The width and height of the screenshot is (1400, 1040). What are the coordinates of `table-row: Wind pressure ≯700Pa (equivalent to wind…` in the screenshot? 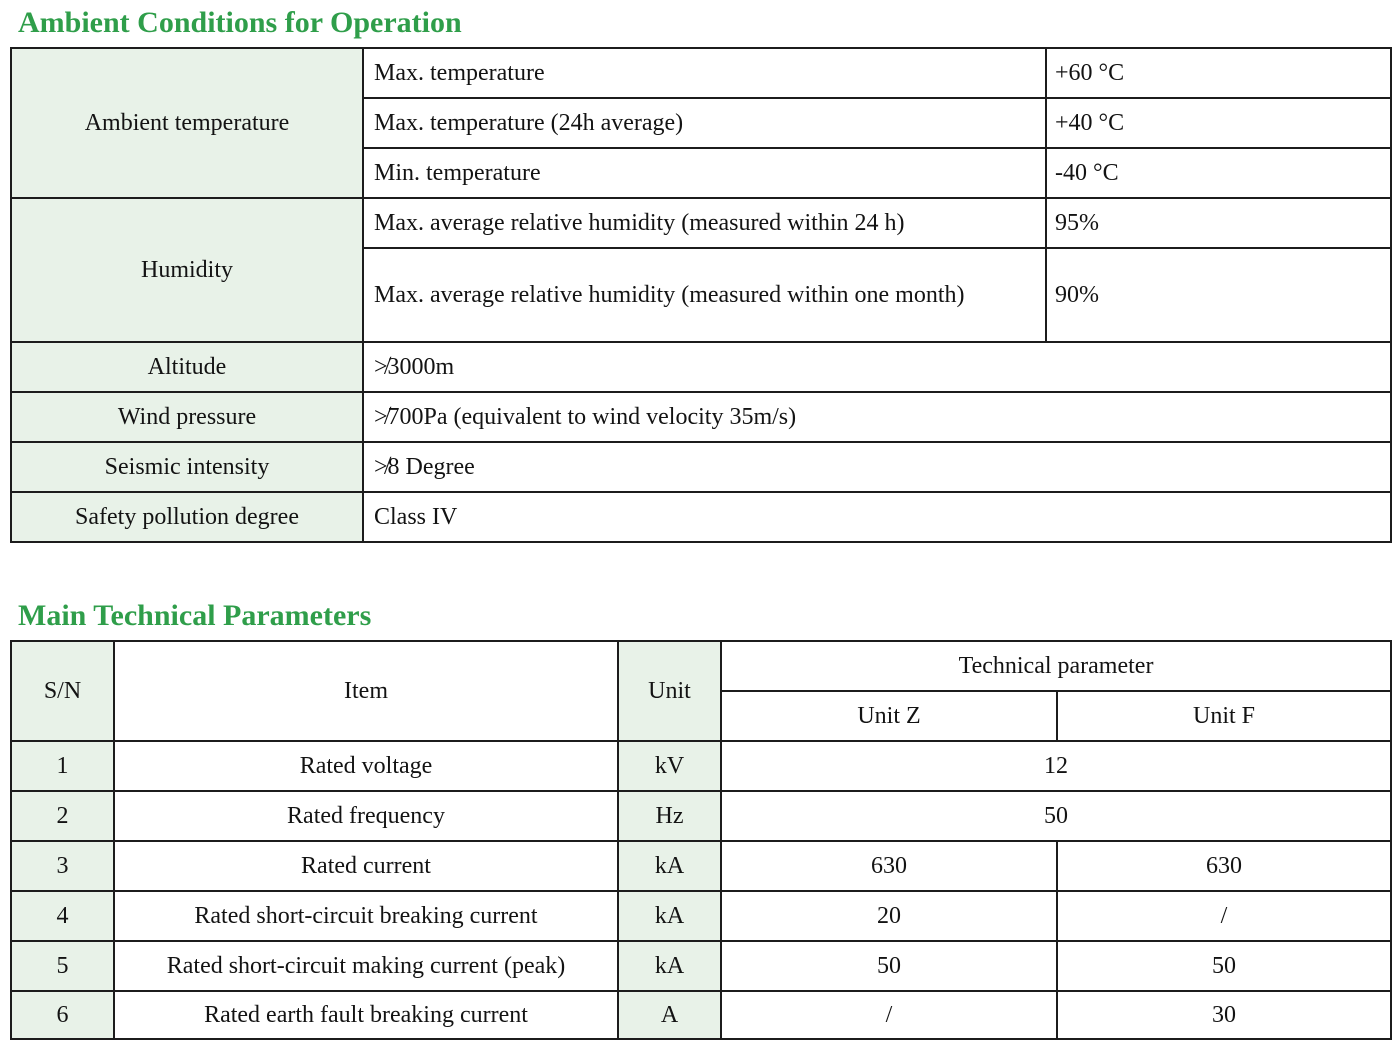 It's located at (701, 417).